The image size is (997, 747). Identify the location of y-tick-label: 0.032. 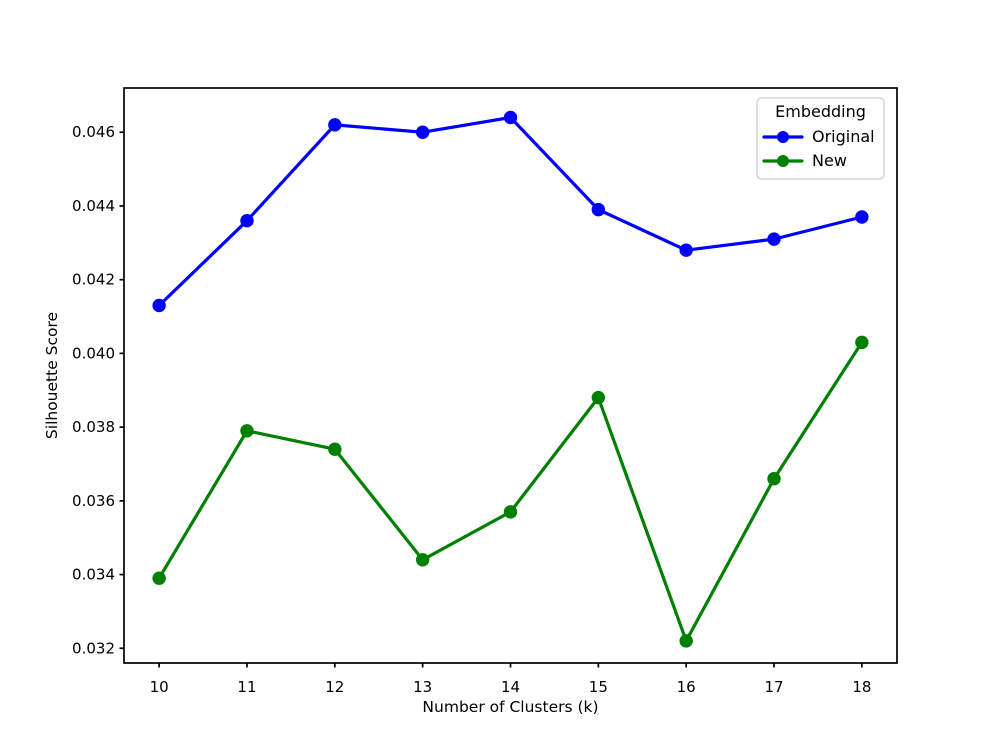
(93, 648).